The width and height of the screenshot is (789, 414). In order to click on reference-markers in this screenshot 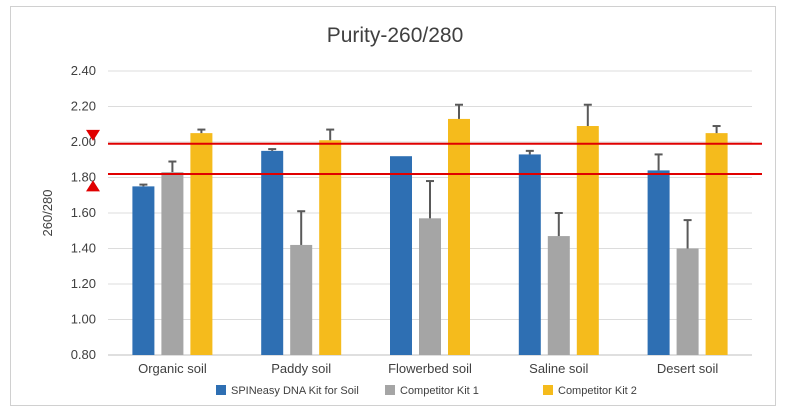, I will do `click(93, 160)`.